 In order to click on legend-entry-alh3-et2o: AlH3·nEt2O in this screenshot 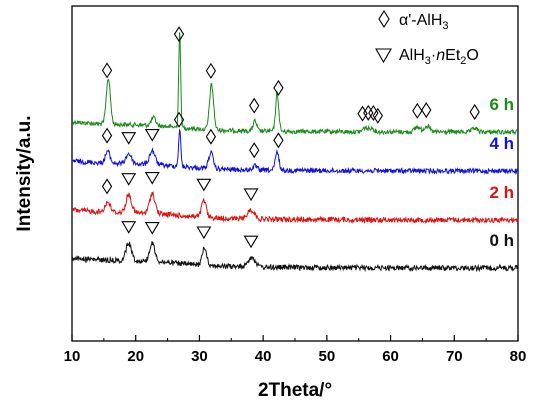, I will do `click(439, 57)`.